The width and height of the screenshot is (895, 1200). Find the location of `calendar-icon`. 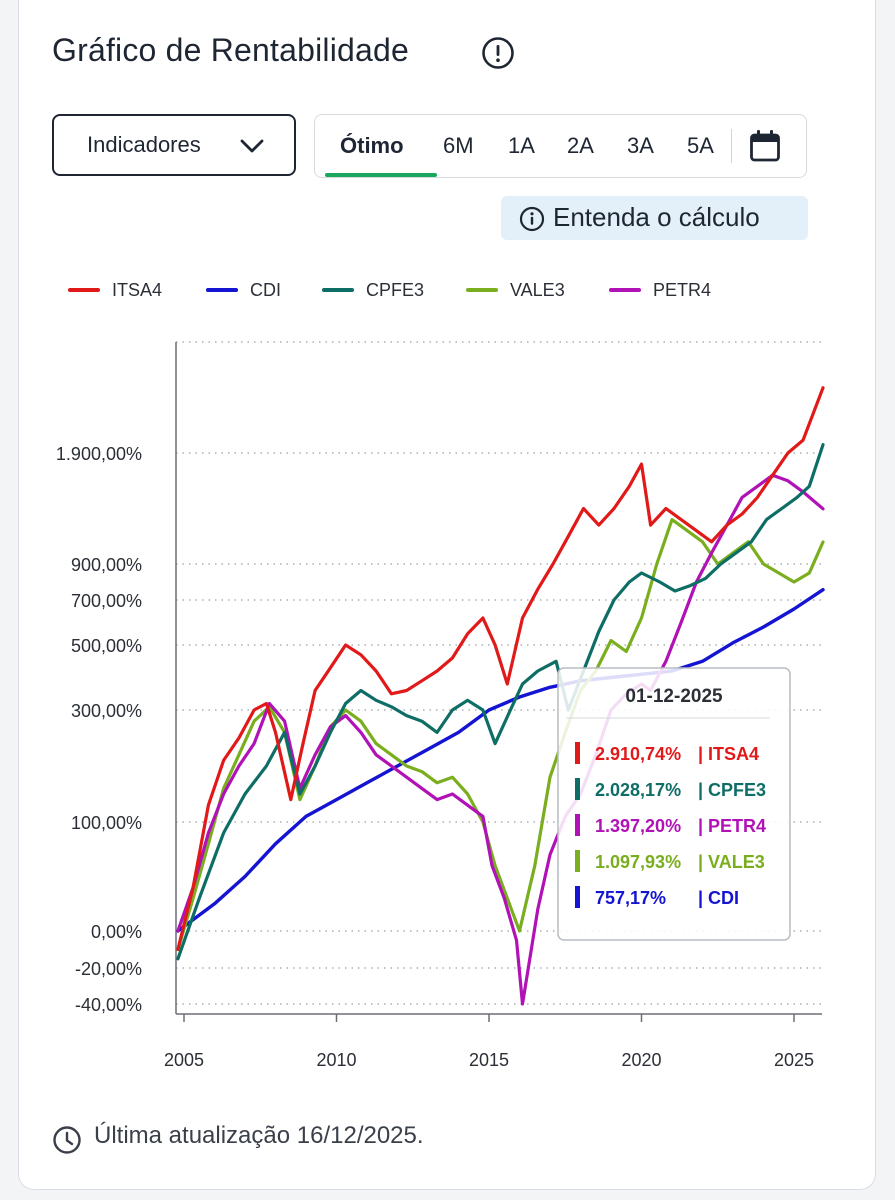

calendar-icon is located at coordinates (765, 146).